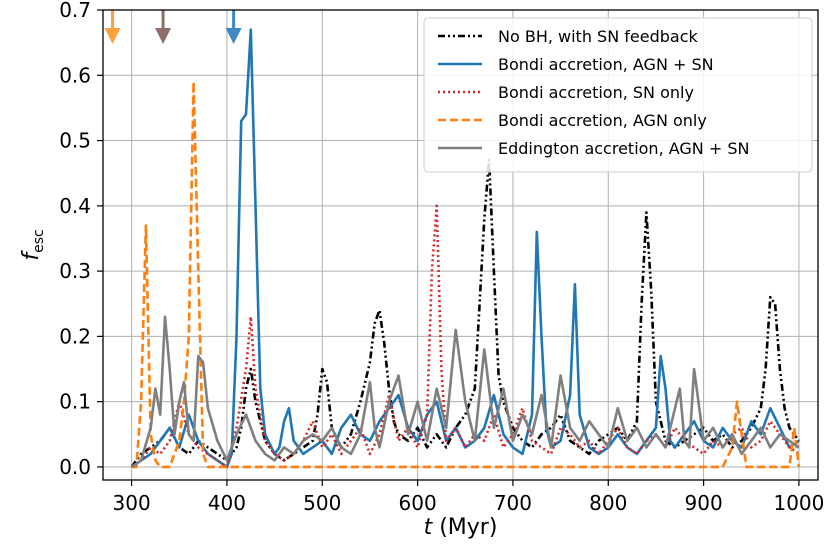  Describe the element at coordinates (39, 241) in the screenshot. I see `y-axis-label-sub: esc` at that location.